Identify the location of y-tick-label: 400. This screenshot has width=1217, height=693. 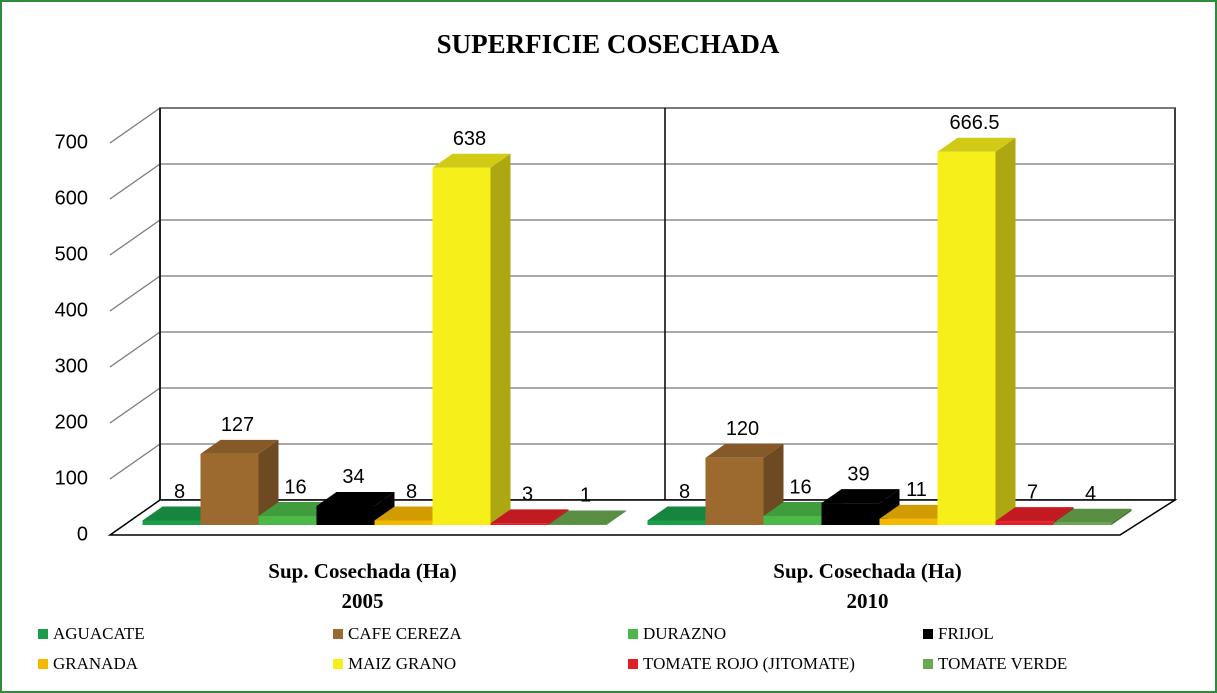
(71, 310).